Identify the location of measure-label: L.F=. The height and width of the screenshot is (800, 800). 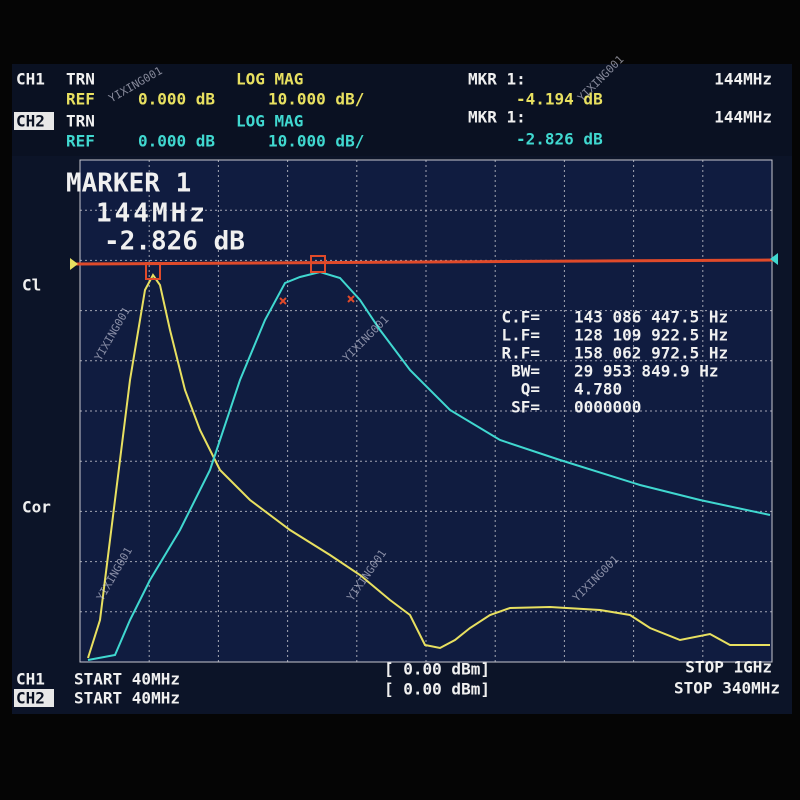
(520, 335).